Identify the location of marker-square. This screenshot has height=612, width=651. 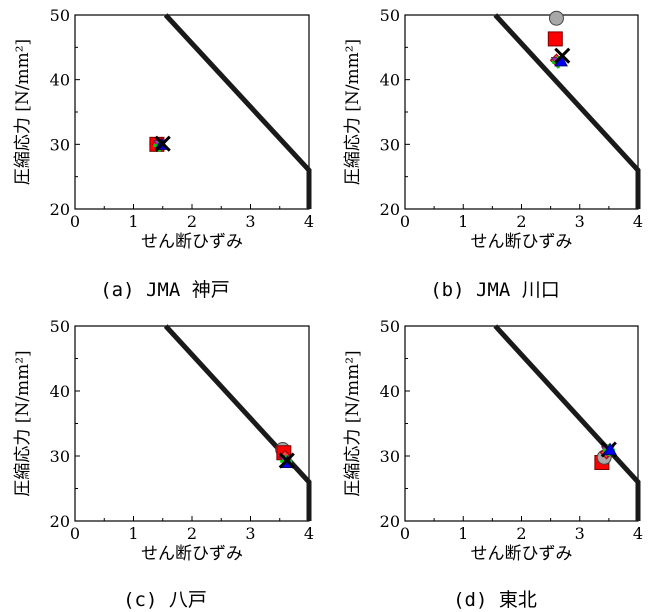
(555, 39).